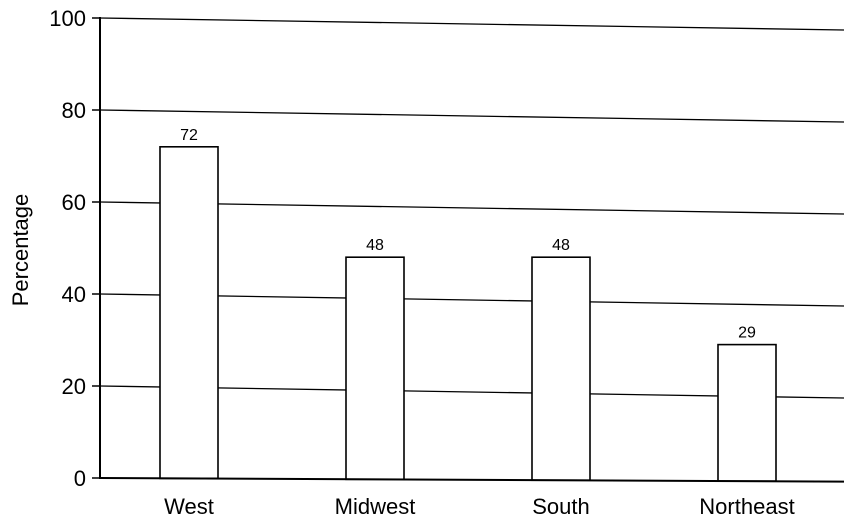 The height and width of the screenshot is (520, 844). Describe the element at coordinates (561, 506) in the screenshot. I see `x-category-label-south: South` at that location.